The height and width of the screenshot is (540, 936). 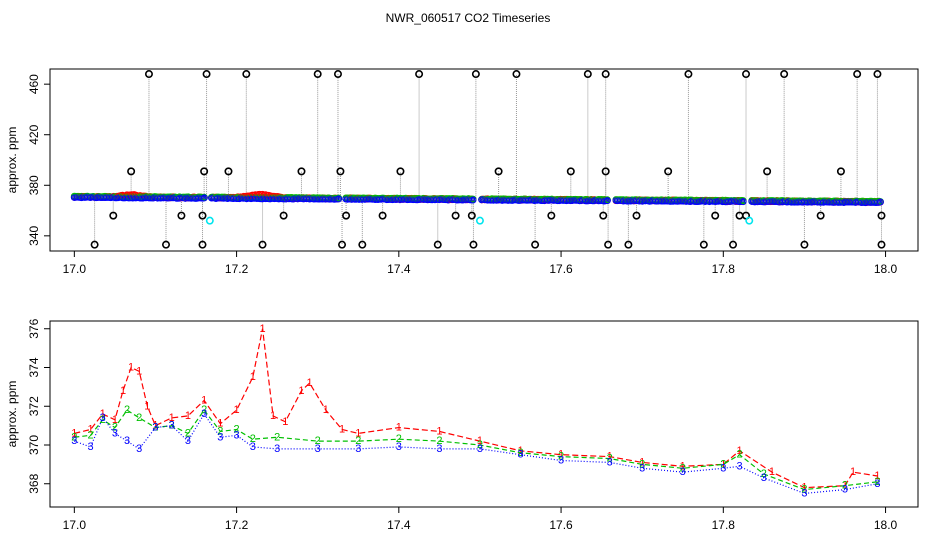 I want to click on bottom-y-axis-label: approx. ppm, so click(x=12, y=414).